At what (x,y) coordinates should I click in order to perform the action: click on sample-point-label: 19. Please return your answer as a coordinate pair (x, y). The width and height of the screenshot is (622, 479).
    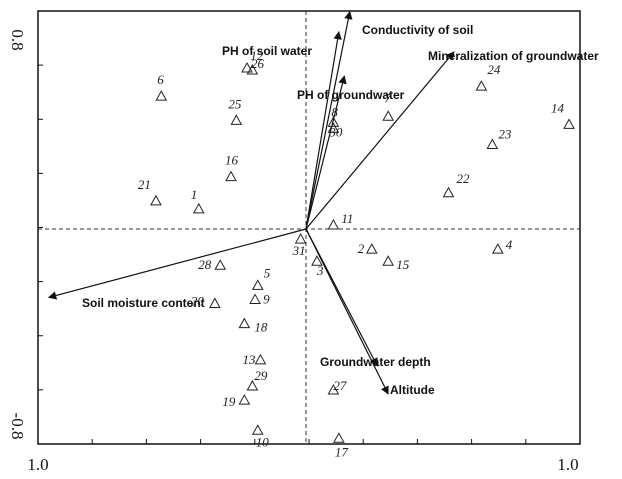
    Looking at the image, I should click on (229, 401).